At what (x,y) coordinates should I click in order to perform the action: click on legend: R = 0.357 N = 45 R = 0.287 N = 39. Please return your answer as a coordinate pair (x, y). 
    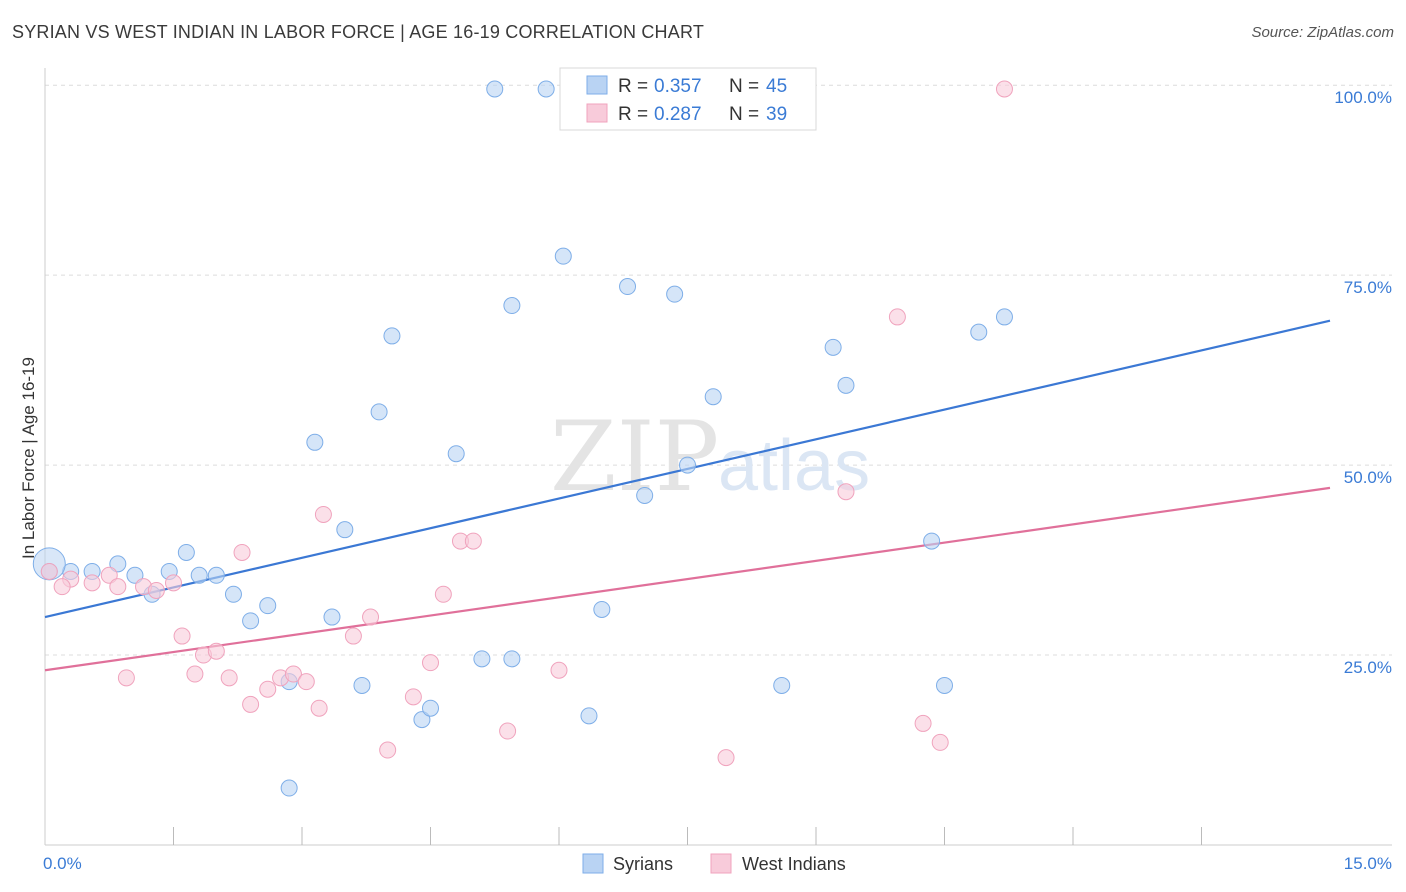
    Looking at the image, I should click on (688, 99).